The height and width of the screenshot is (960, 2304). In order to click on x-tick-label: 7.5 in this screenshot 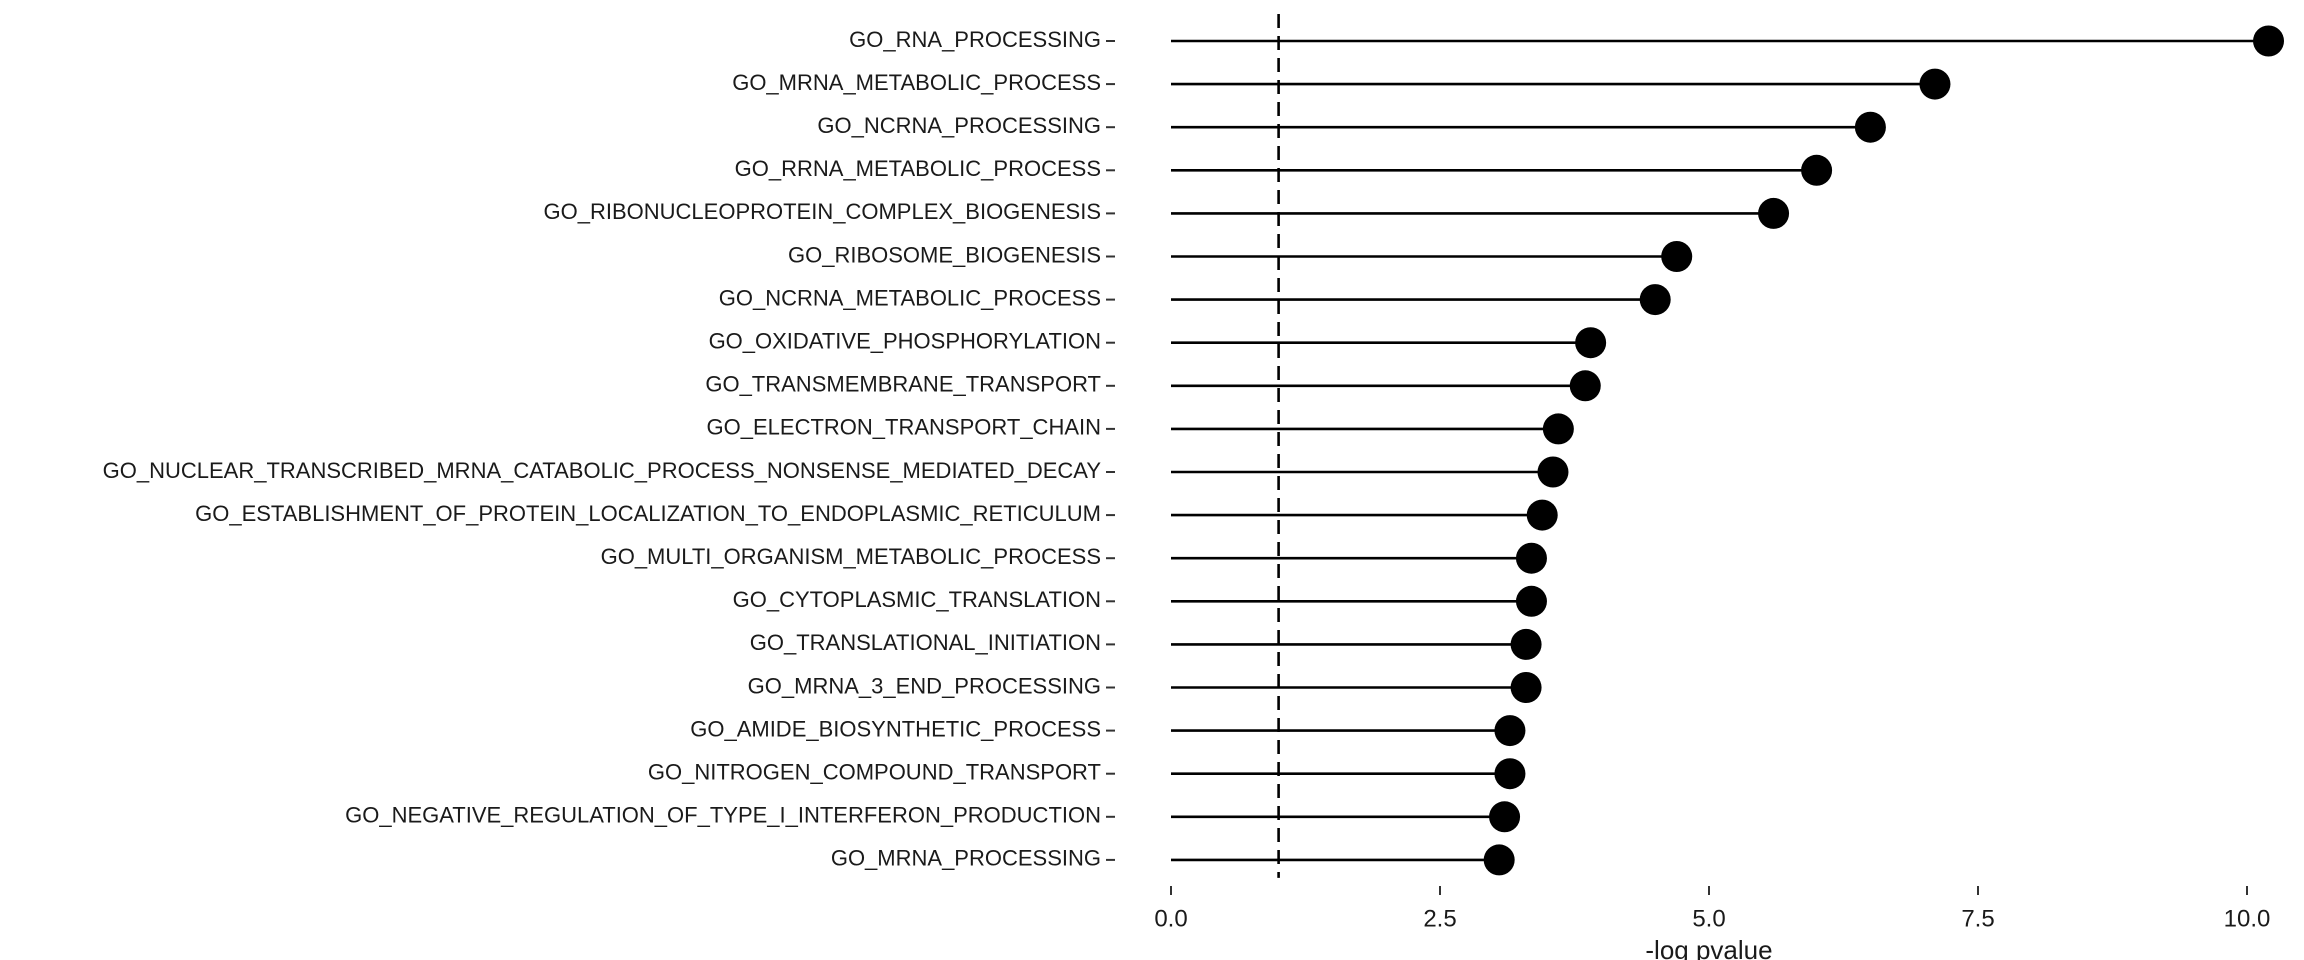, I will do `click(1977, 918)`.